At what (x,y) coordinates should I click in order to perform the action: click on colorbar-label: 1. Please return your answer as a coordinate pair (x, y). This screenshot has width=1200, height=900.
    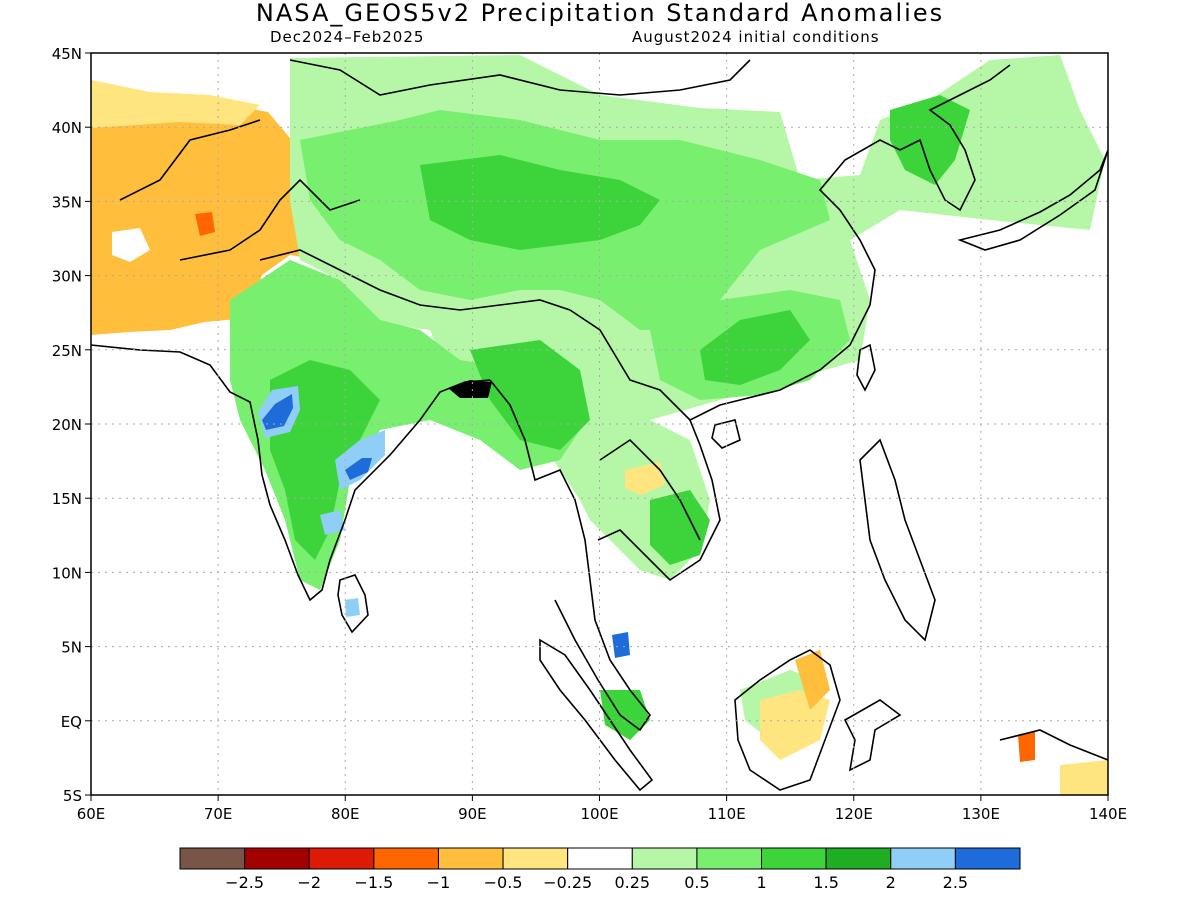
    Looking at the image, I should click on (761, 882).